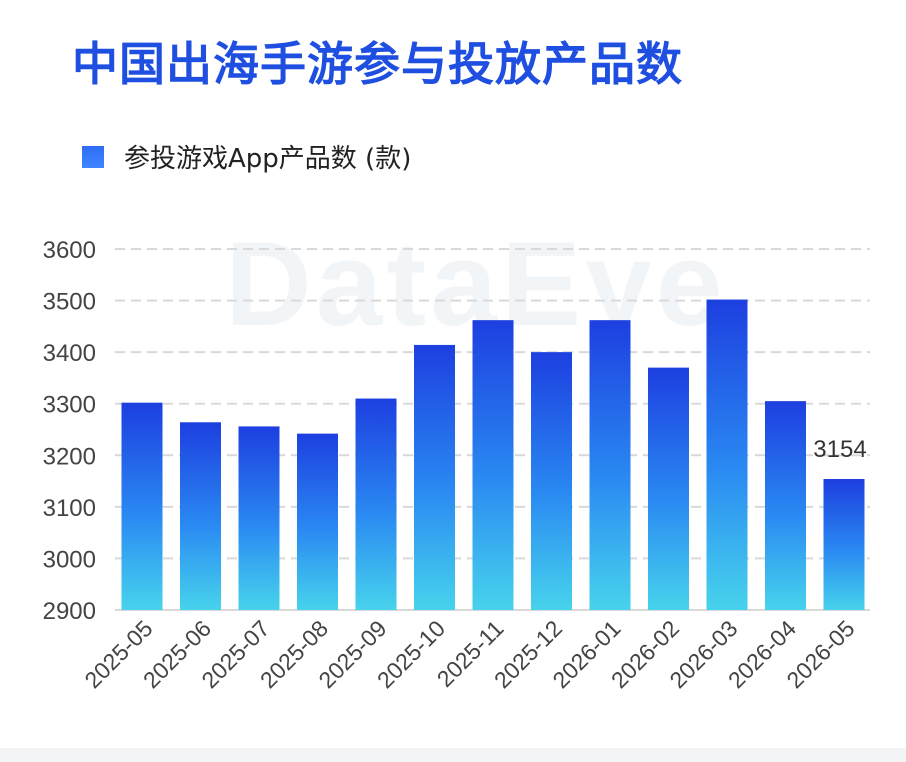  Describe the element at coordinates (69, 353) in the screenshot. I see `y-tick-label: 3400` at that location.